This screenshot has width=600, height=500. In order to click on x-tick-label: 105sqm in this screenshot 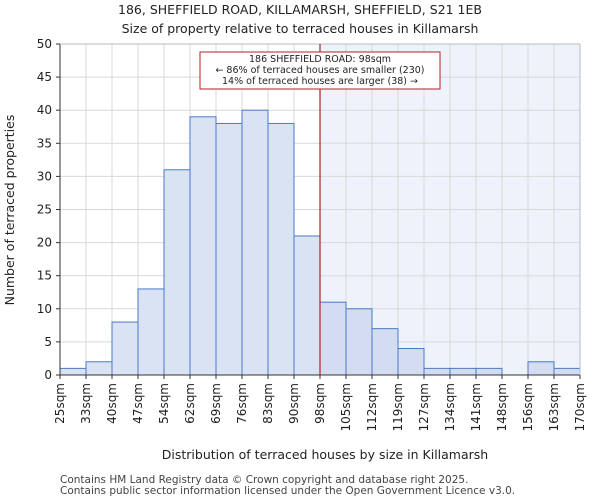, I will do `click(346, 407)`.